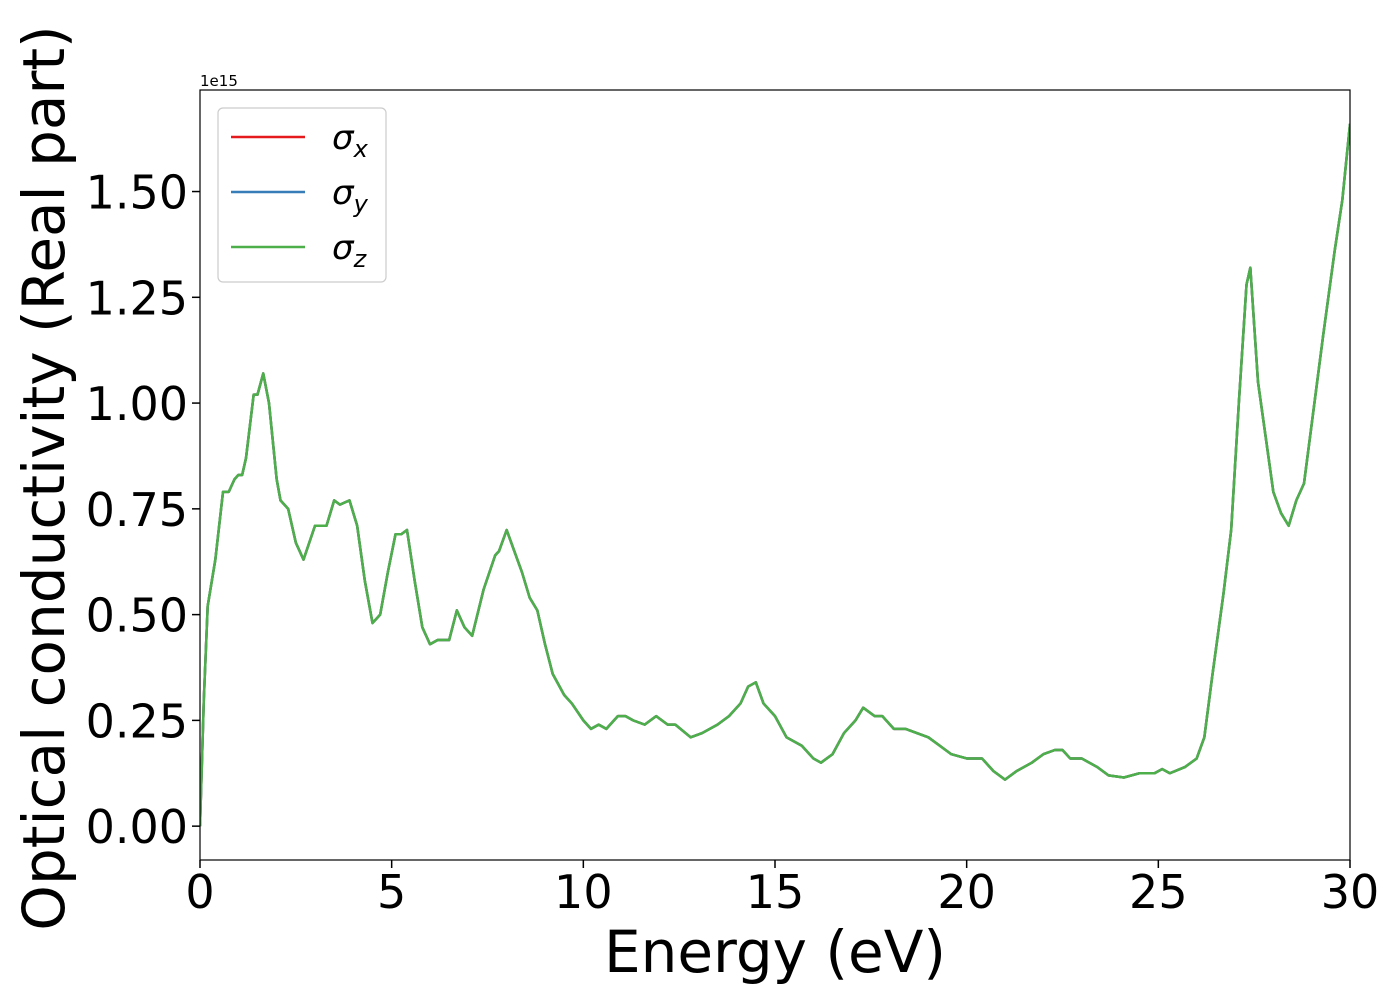  I want to click on y-tick-label: 0.00, so click(137, 827).